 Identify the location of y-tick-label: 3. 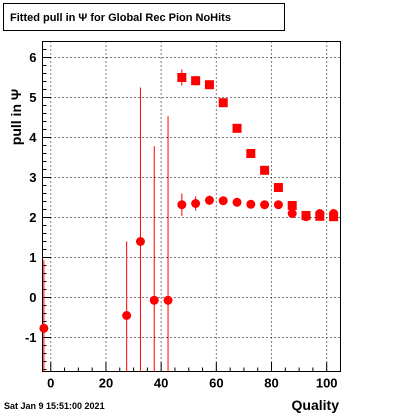
(32, 177).